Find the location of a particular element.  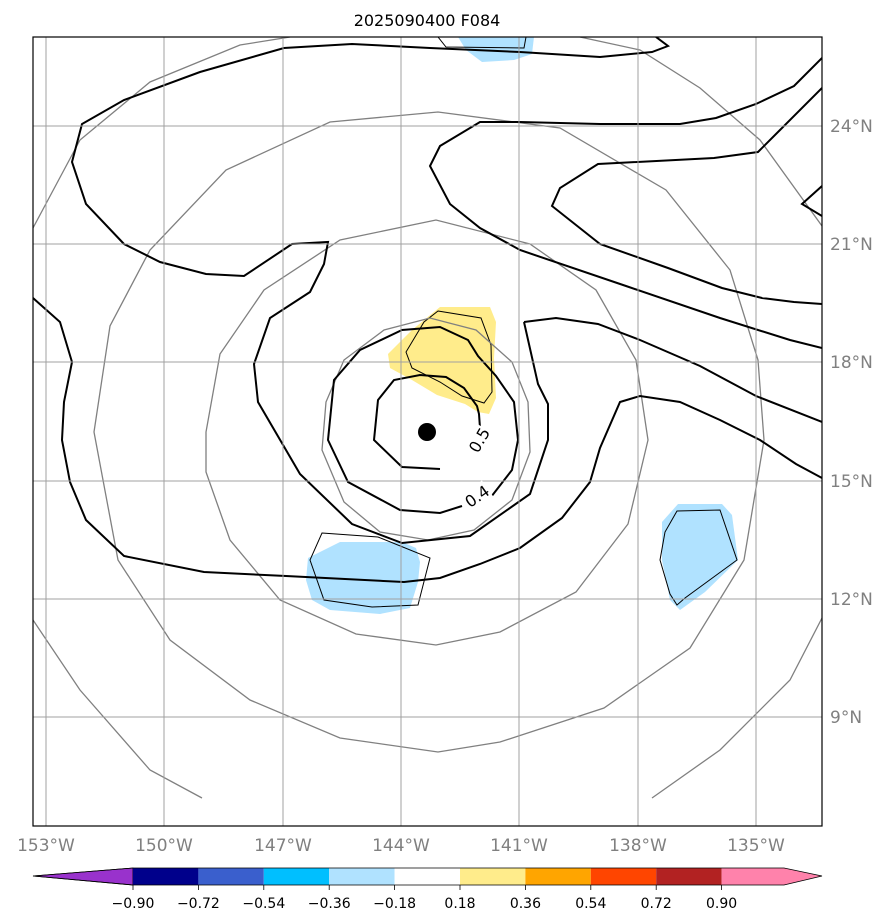

negative-shade-east is located at coordinates (700, 557).